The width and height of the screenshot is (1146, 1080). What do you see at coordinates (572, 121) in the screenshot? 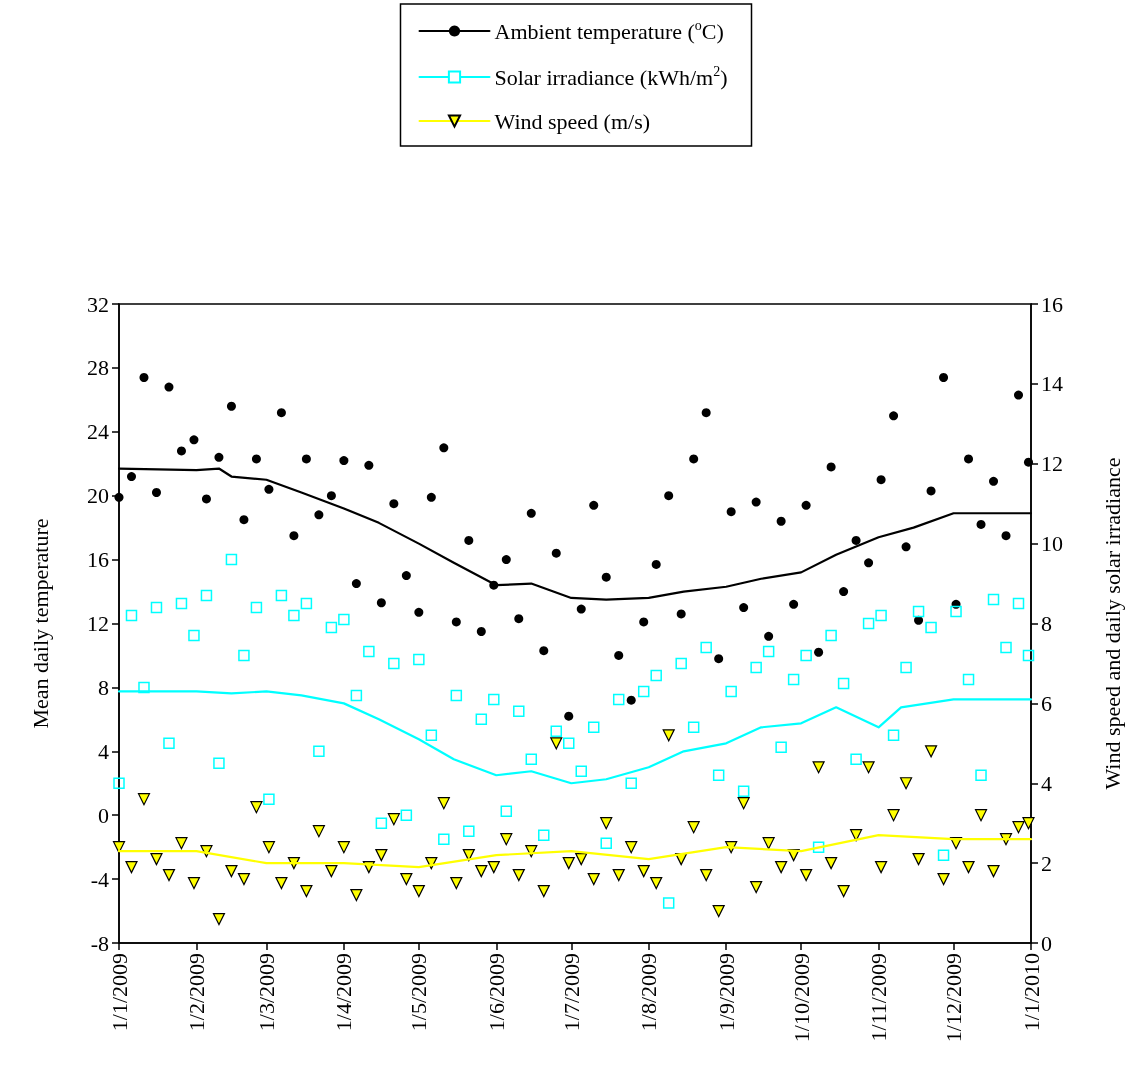
I see `legend-label: Wind speed (m/s)` at bounding box center [572, 121].